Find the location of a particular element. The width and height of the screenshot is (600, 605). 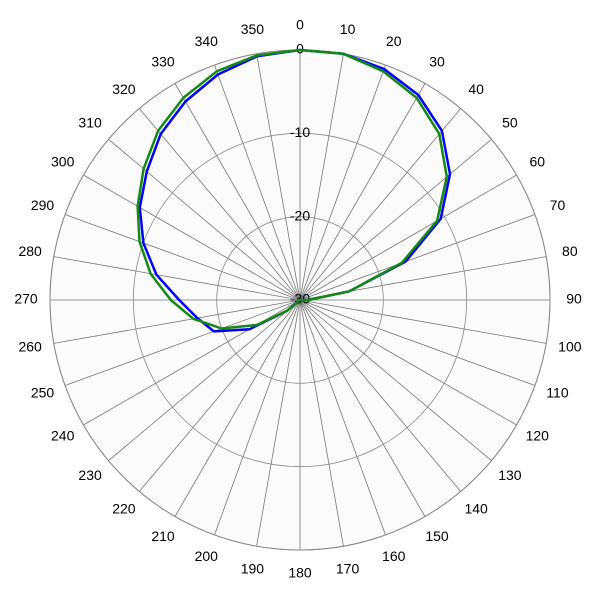

angle-label: 280 is located at coordinates (30, 251).